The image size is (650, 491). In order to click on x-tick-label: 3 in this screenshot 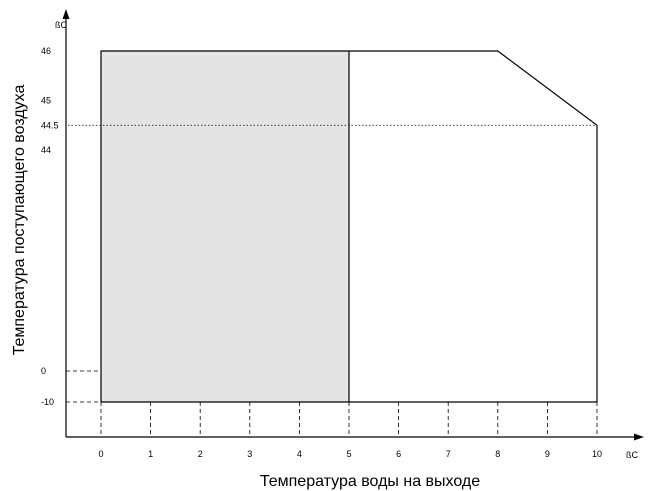, I will do `click(249, 454)`.